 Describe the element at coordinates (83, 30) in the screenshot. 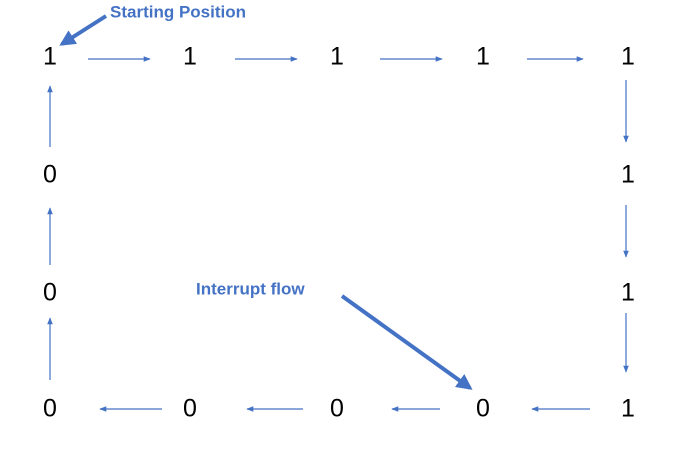

I see `start-pointer` at that location.